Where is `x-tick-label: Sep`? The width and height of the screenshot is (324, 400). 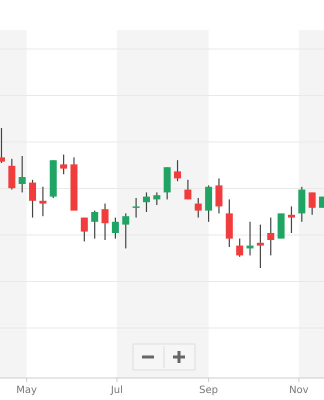
x-tick-label: Sep is located at coordinates (208, 390).